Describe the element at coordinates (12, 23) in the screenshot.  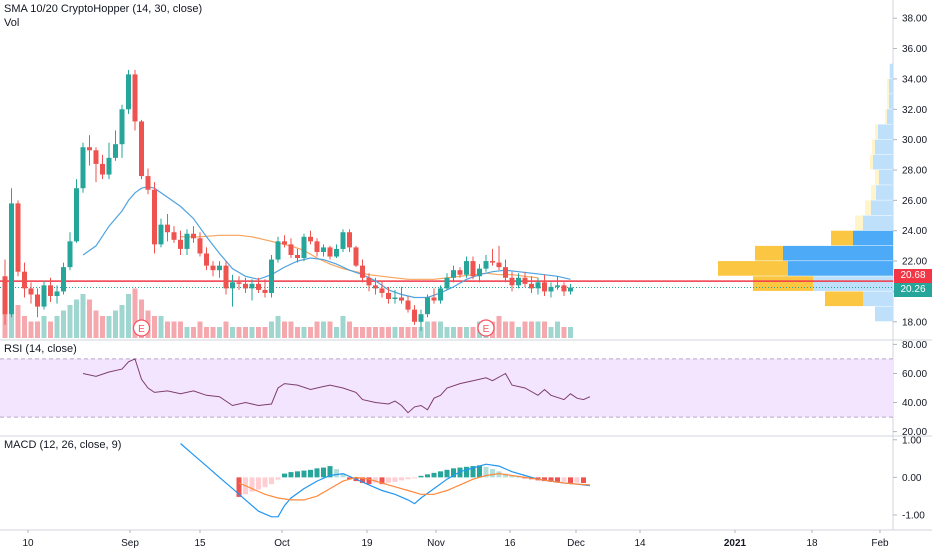
I see `volume-legend: Vol` at that location.